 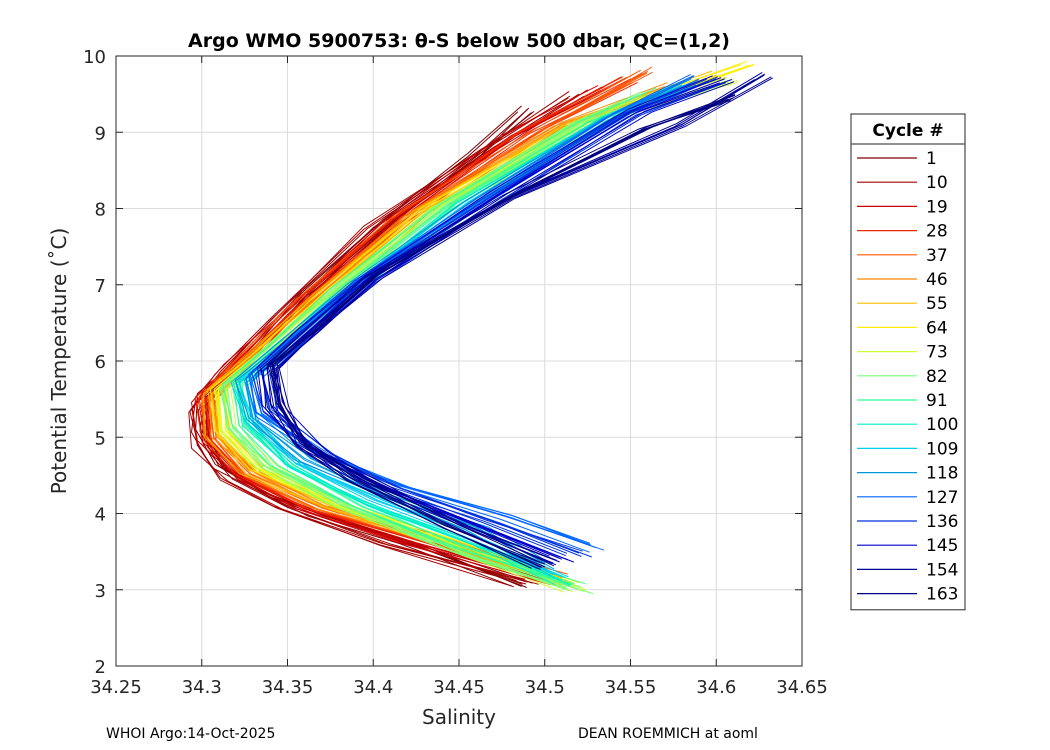 What do you see at coordinates (902, 256) in the screenshot?
I see `legend-entry: 37` at bounding box center [902, 256].